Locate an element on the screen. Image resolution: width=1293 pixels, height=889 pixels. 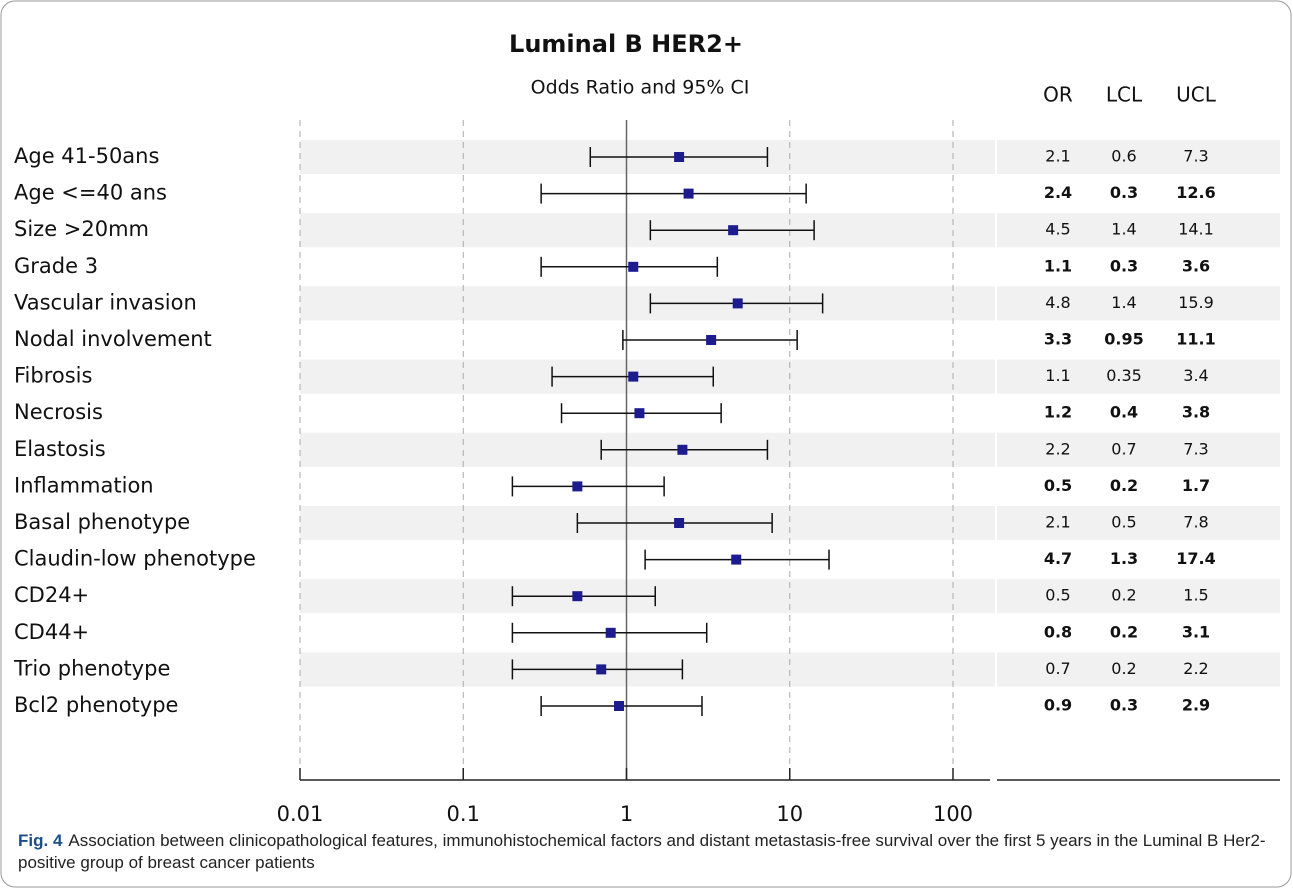
row-label: Size >20mm is located at coordinates (81, 229).